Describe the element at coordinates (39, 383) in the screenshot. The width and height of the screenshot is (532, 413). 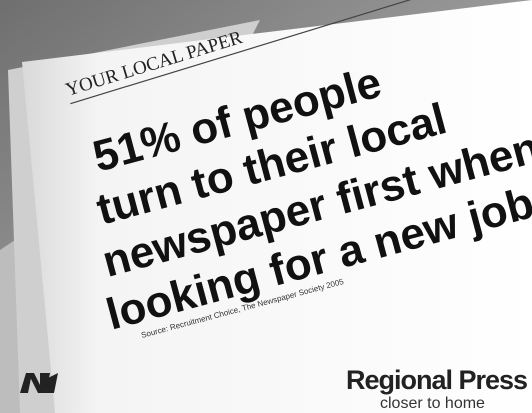
I see `logo` at that location.